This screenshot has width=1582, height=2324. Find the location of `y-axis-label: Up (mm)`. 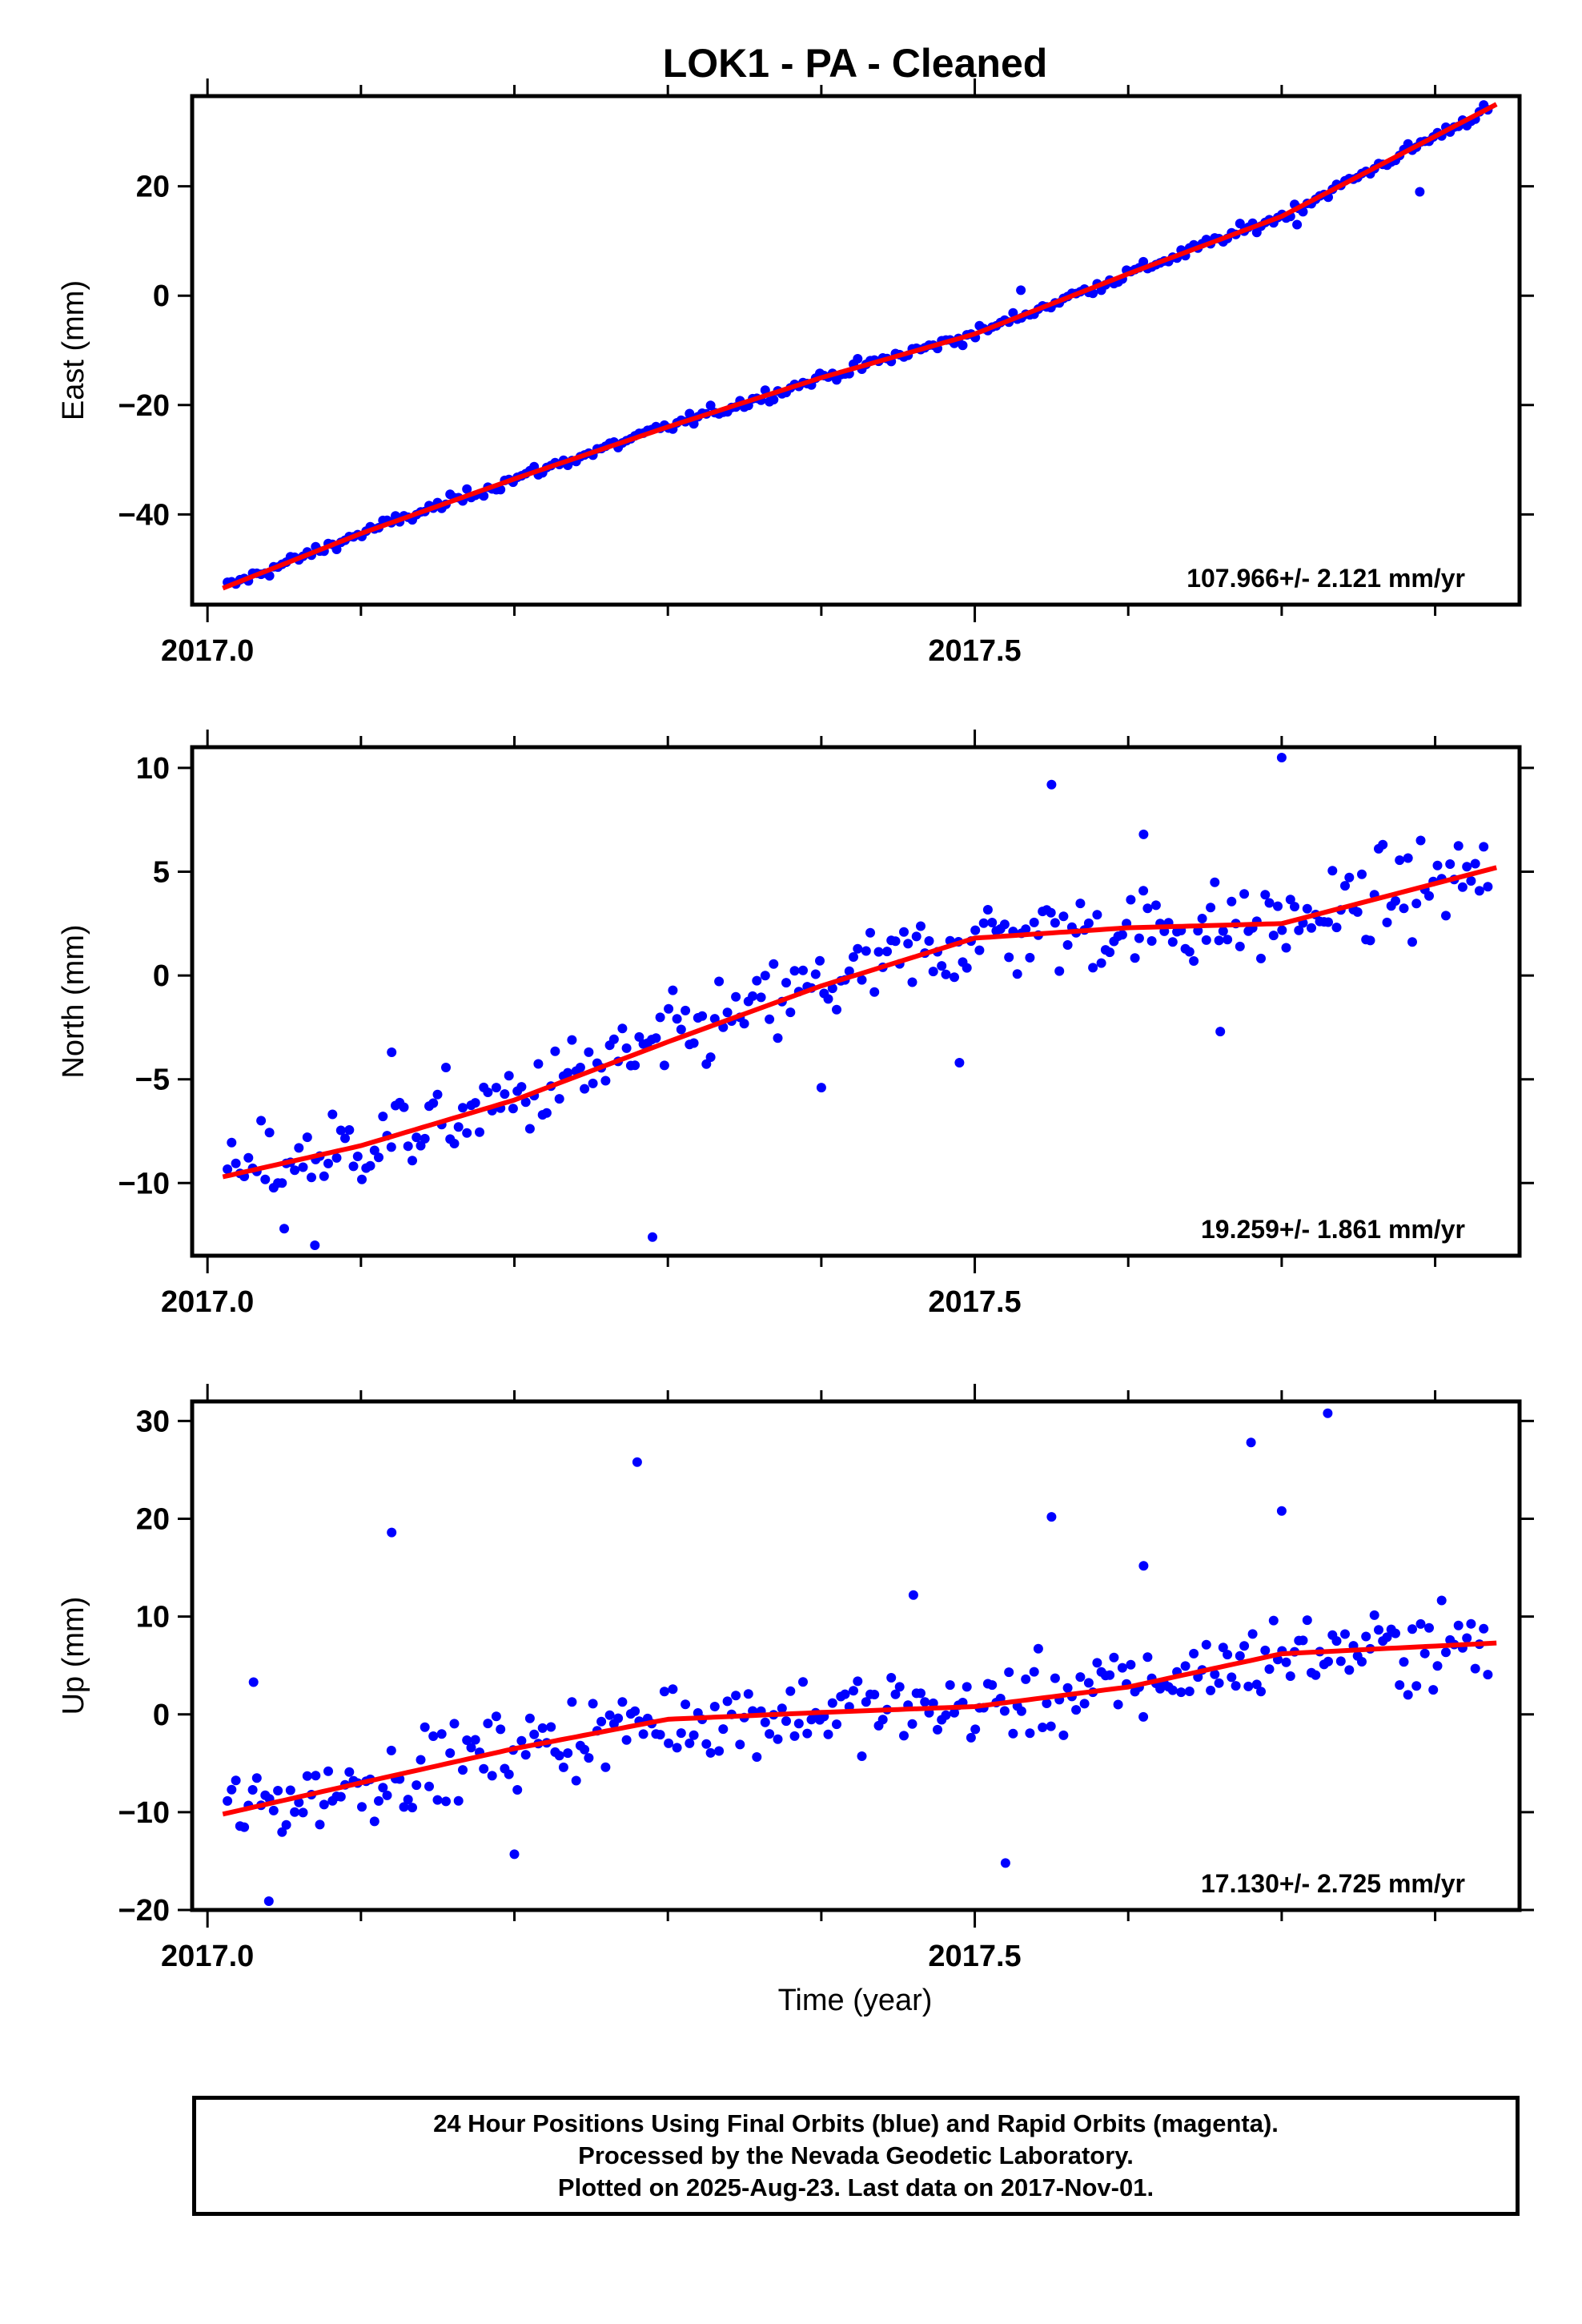

y-axis-label: Up (mm) is located at coordinates (74, 1656).